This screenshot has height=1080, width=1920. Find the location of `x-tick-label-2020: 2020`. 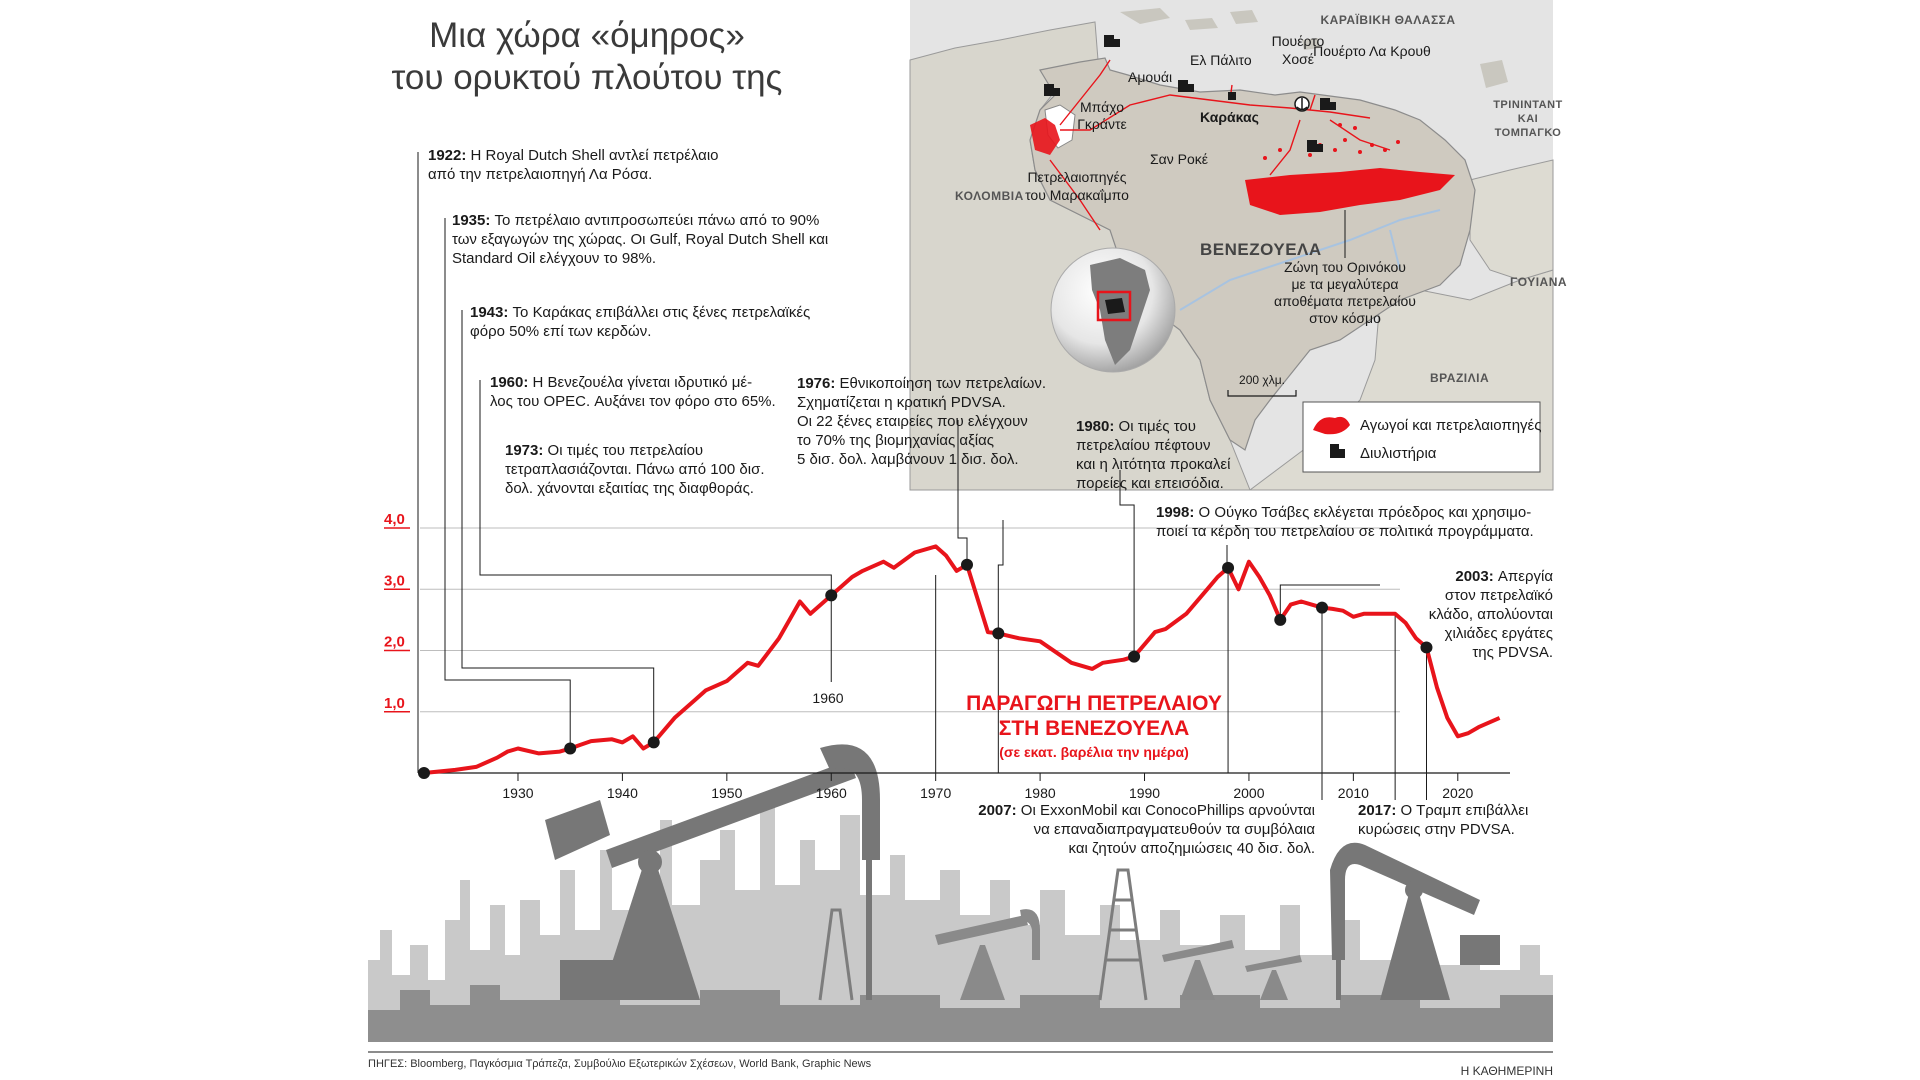

x-tick-label-2020: 2020 is located at coordinates (1457, 793).